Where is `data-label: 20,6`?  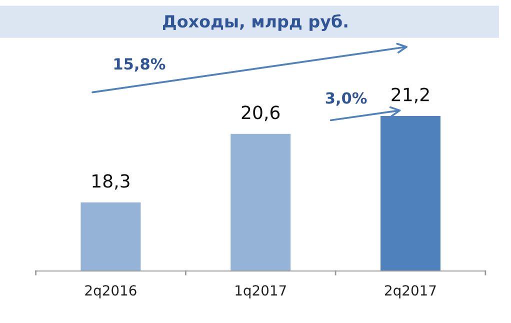 data-label: 20,6 is located at coordinates (261, 114).